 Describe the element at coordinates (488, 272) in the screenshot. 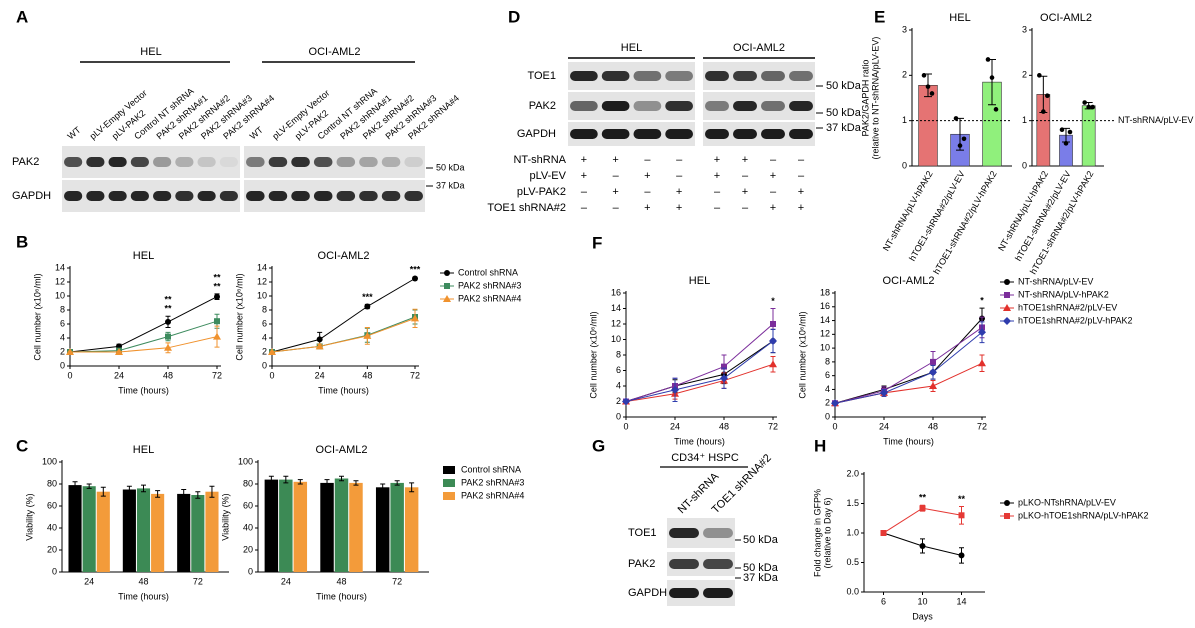

I see `legend-label: Control shRNA` at that location.